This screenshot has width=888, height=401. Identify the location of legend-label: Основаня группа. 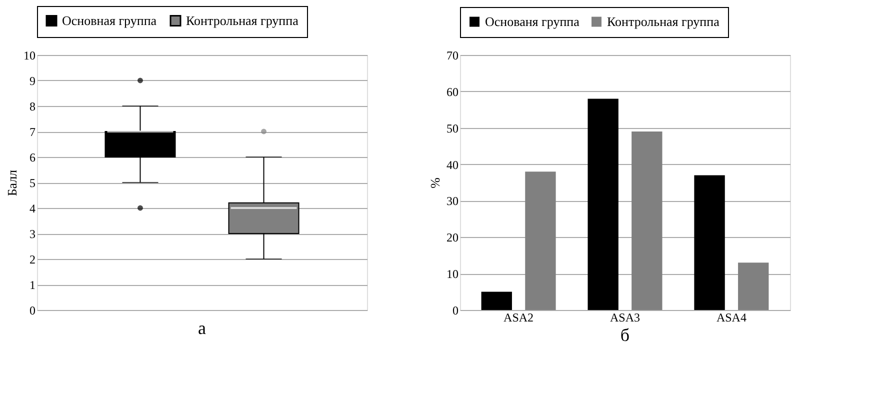
(532, 21).